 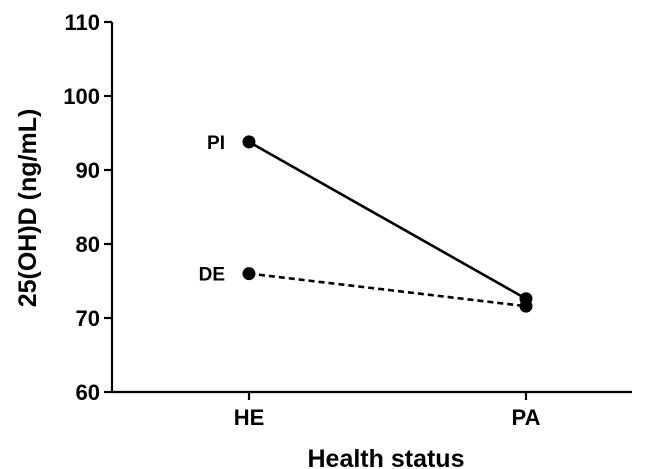 What do you see at coordinates (212, 275) in the screenshot?
I see `series-label-de: DE` at bounding box center [212, 275].